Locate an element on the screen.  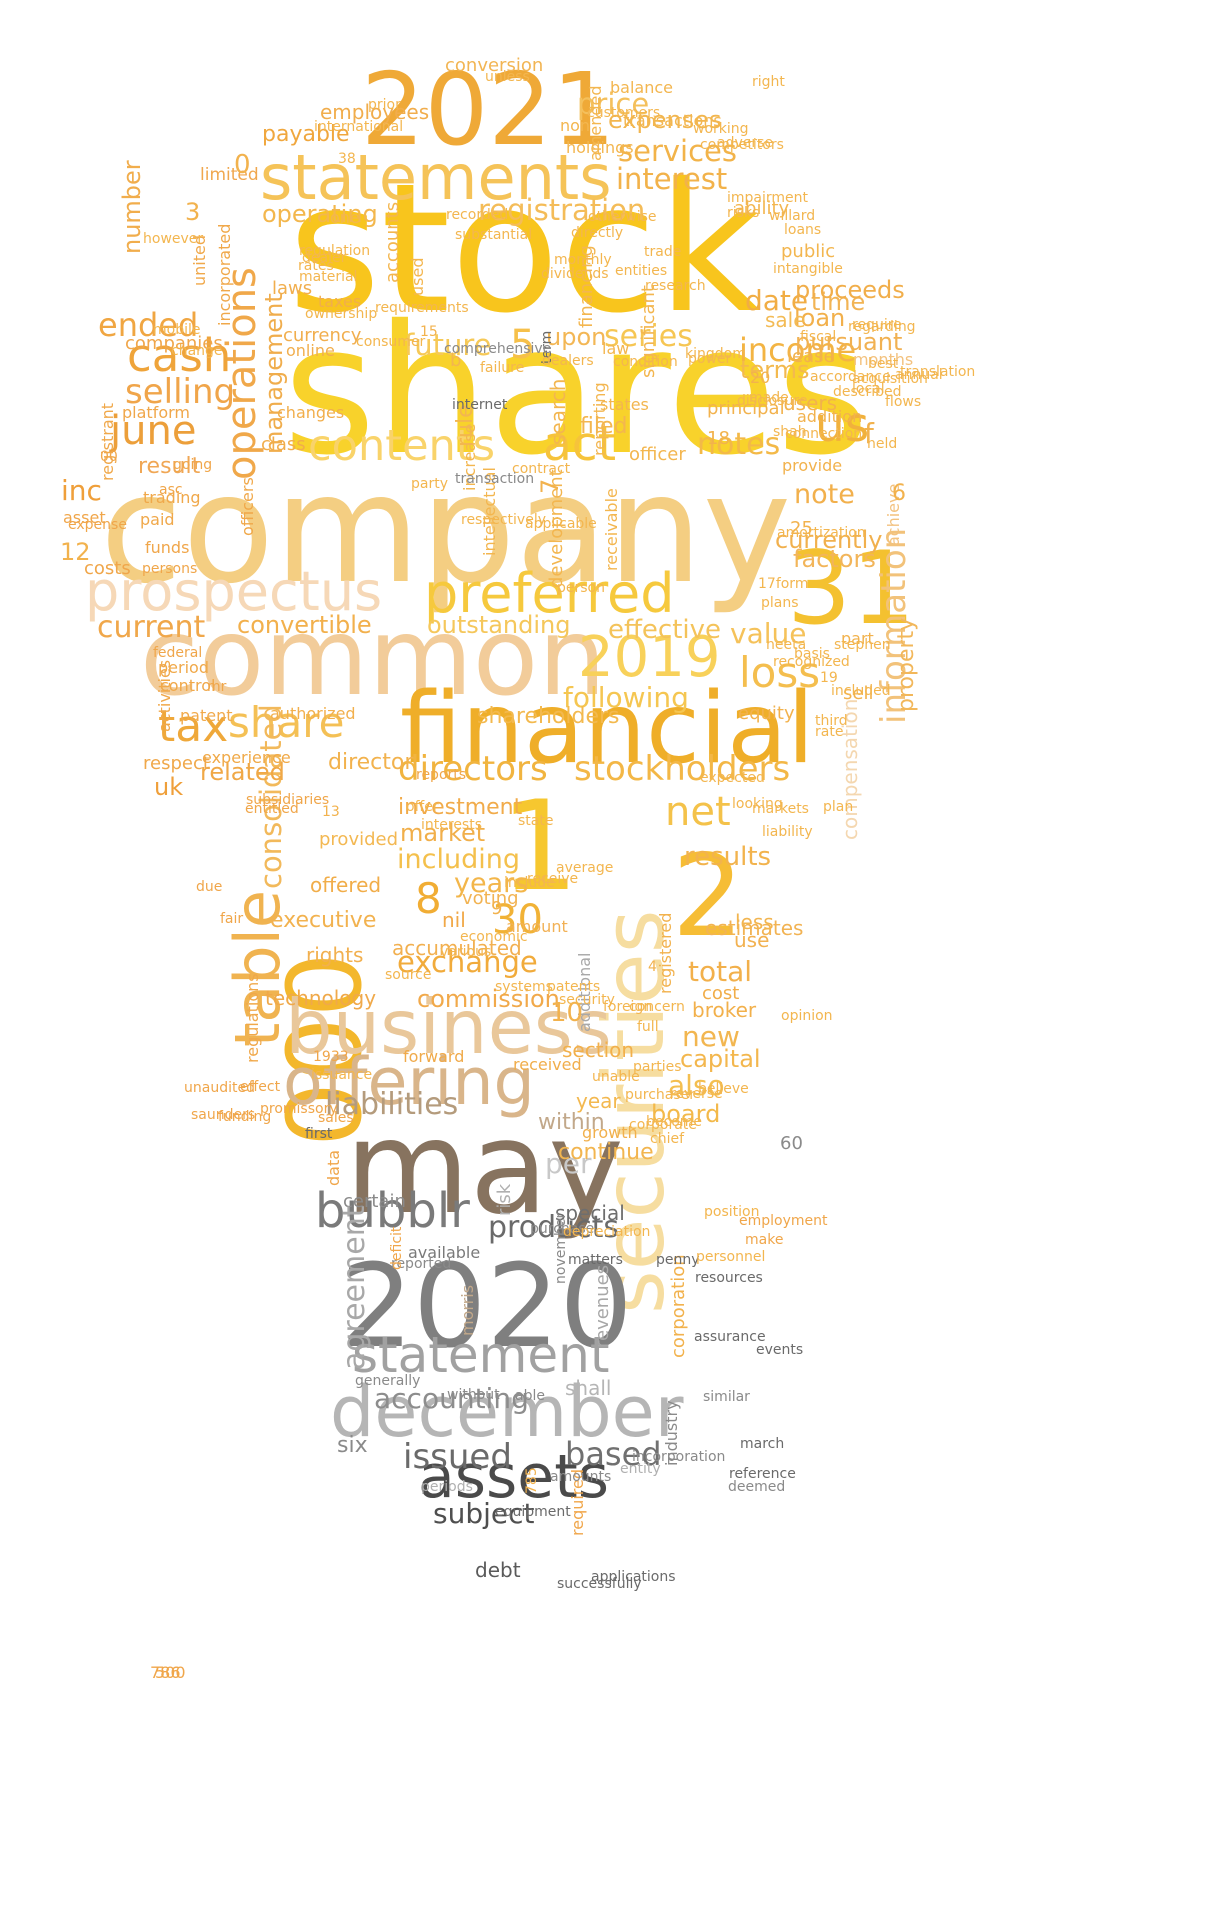
word-depreciation: depreciation is located at coordinates (607, 1232).